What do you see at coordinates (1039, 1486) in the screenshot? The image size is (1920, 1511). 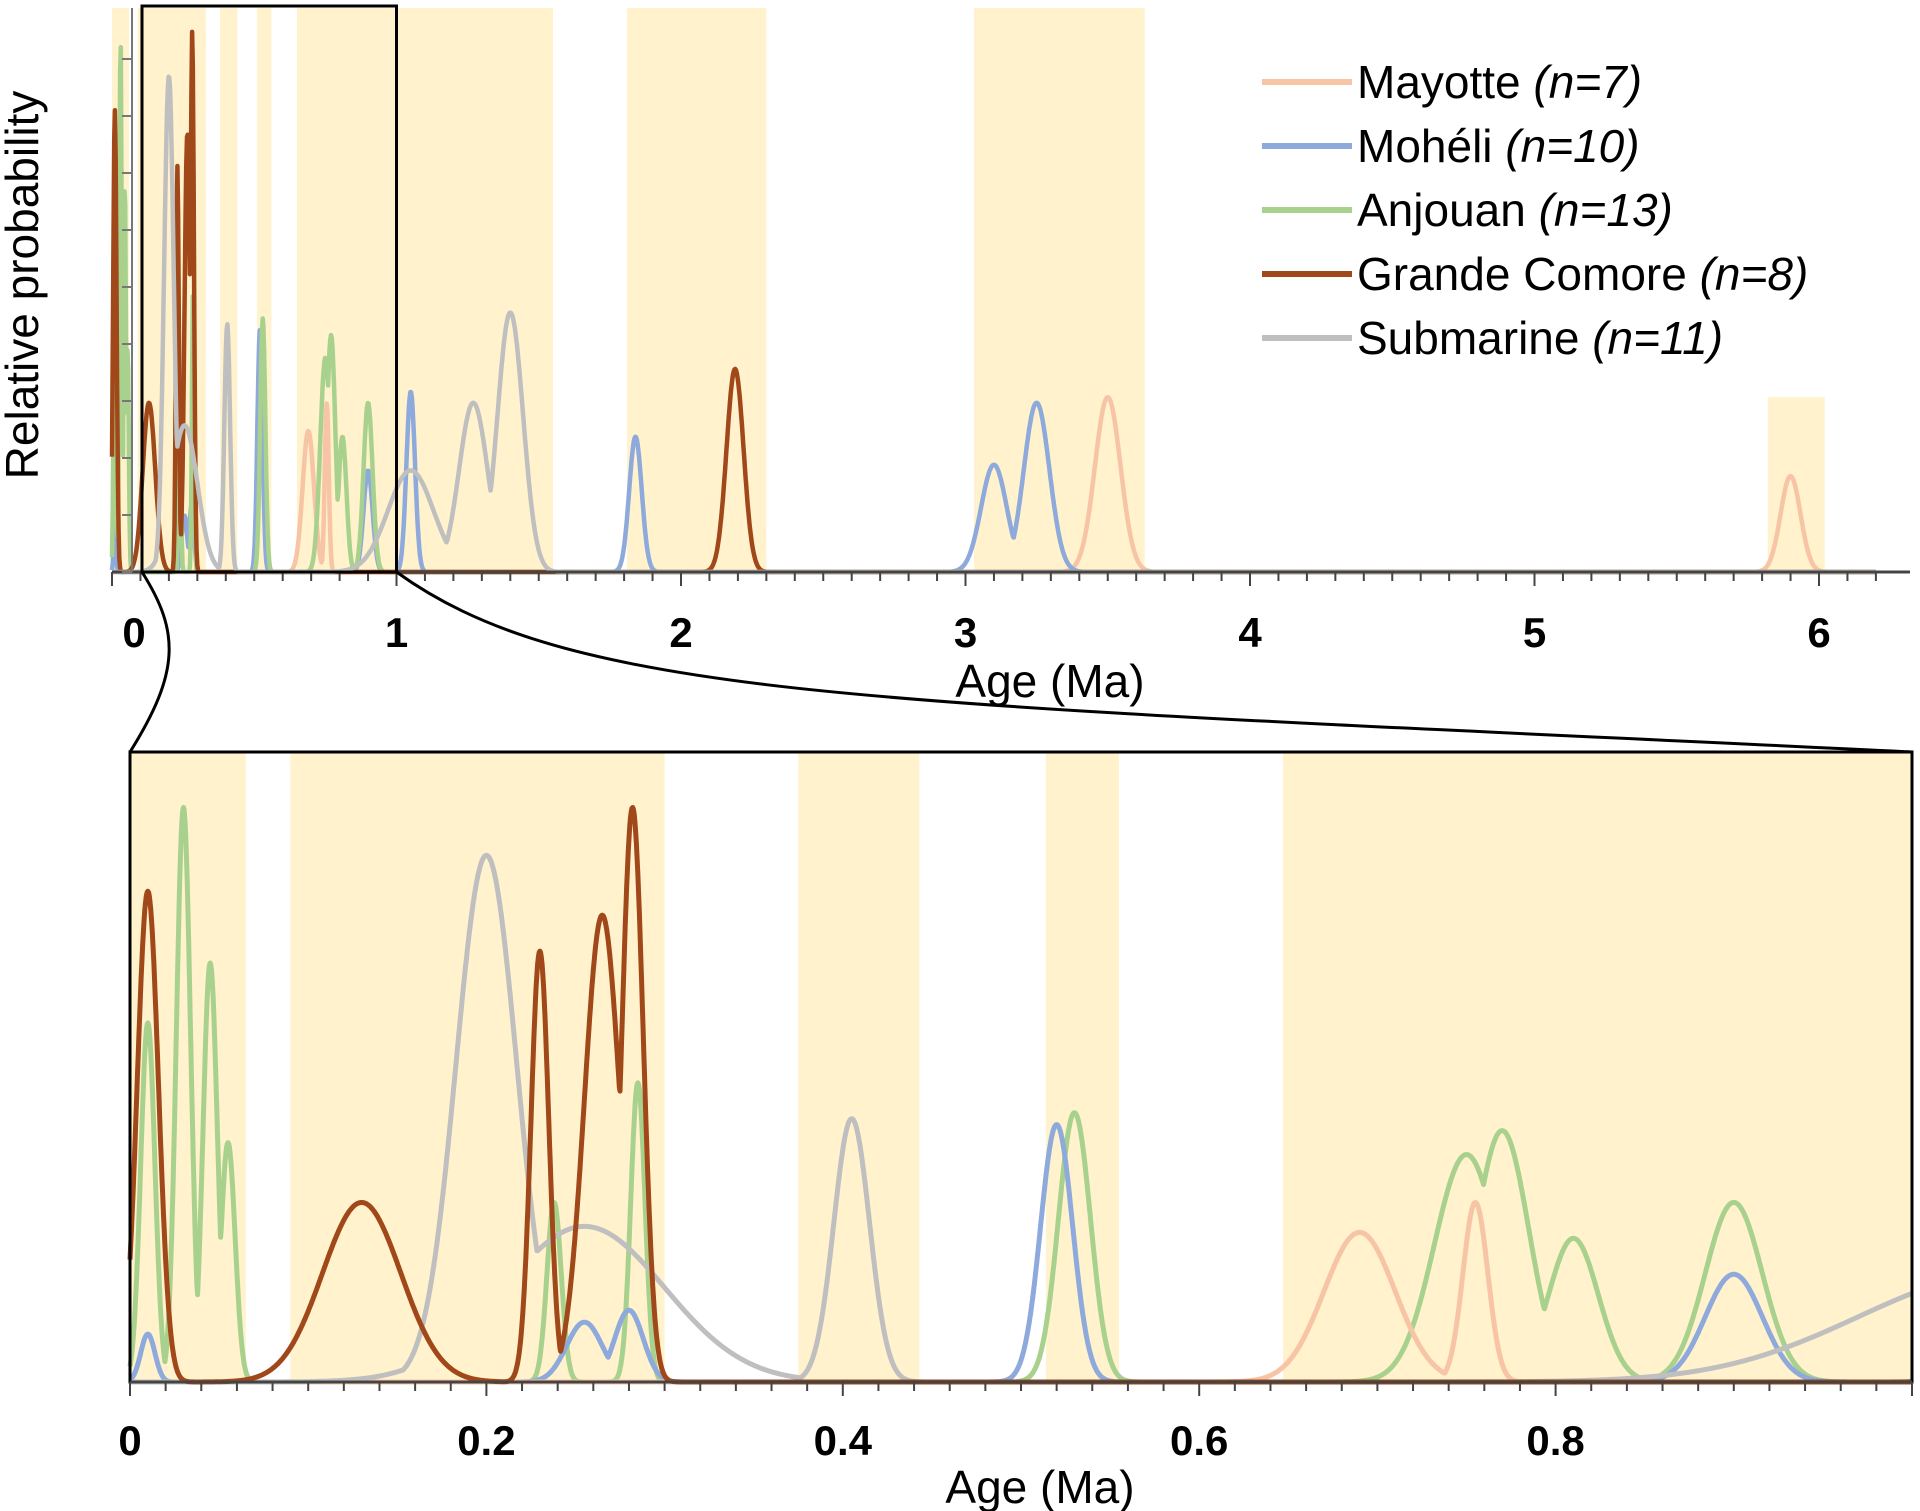 I see `bottom-x-axis-title: Age (Ma)` at bounding box center [1039, 1486].